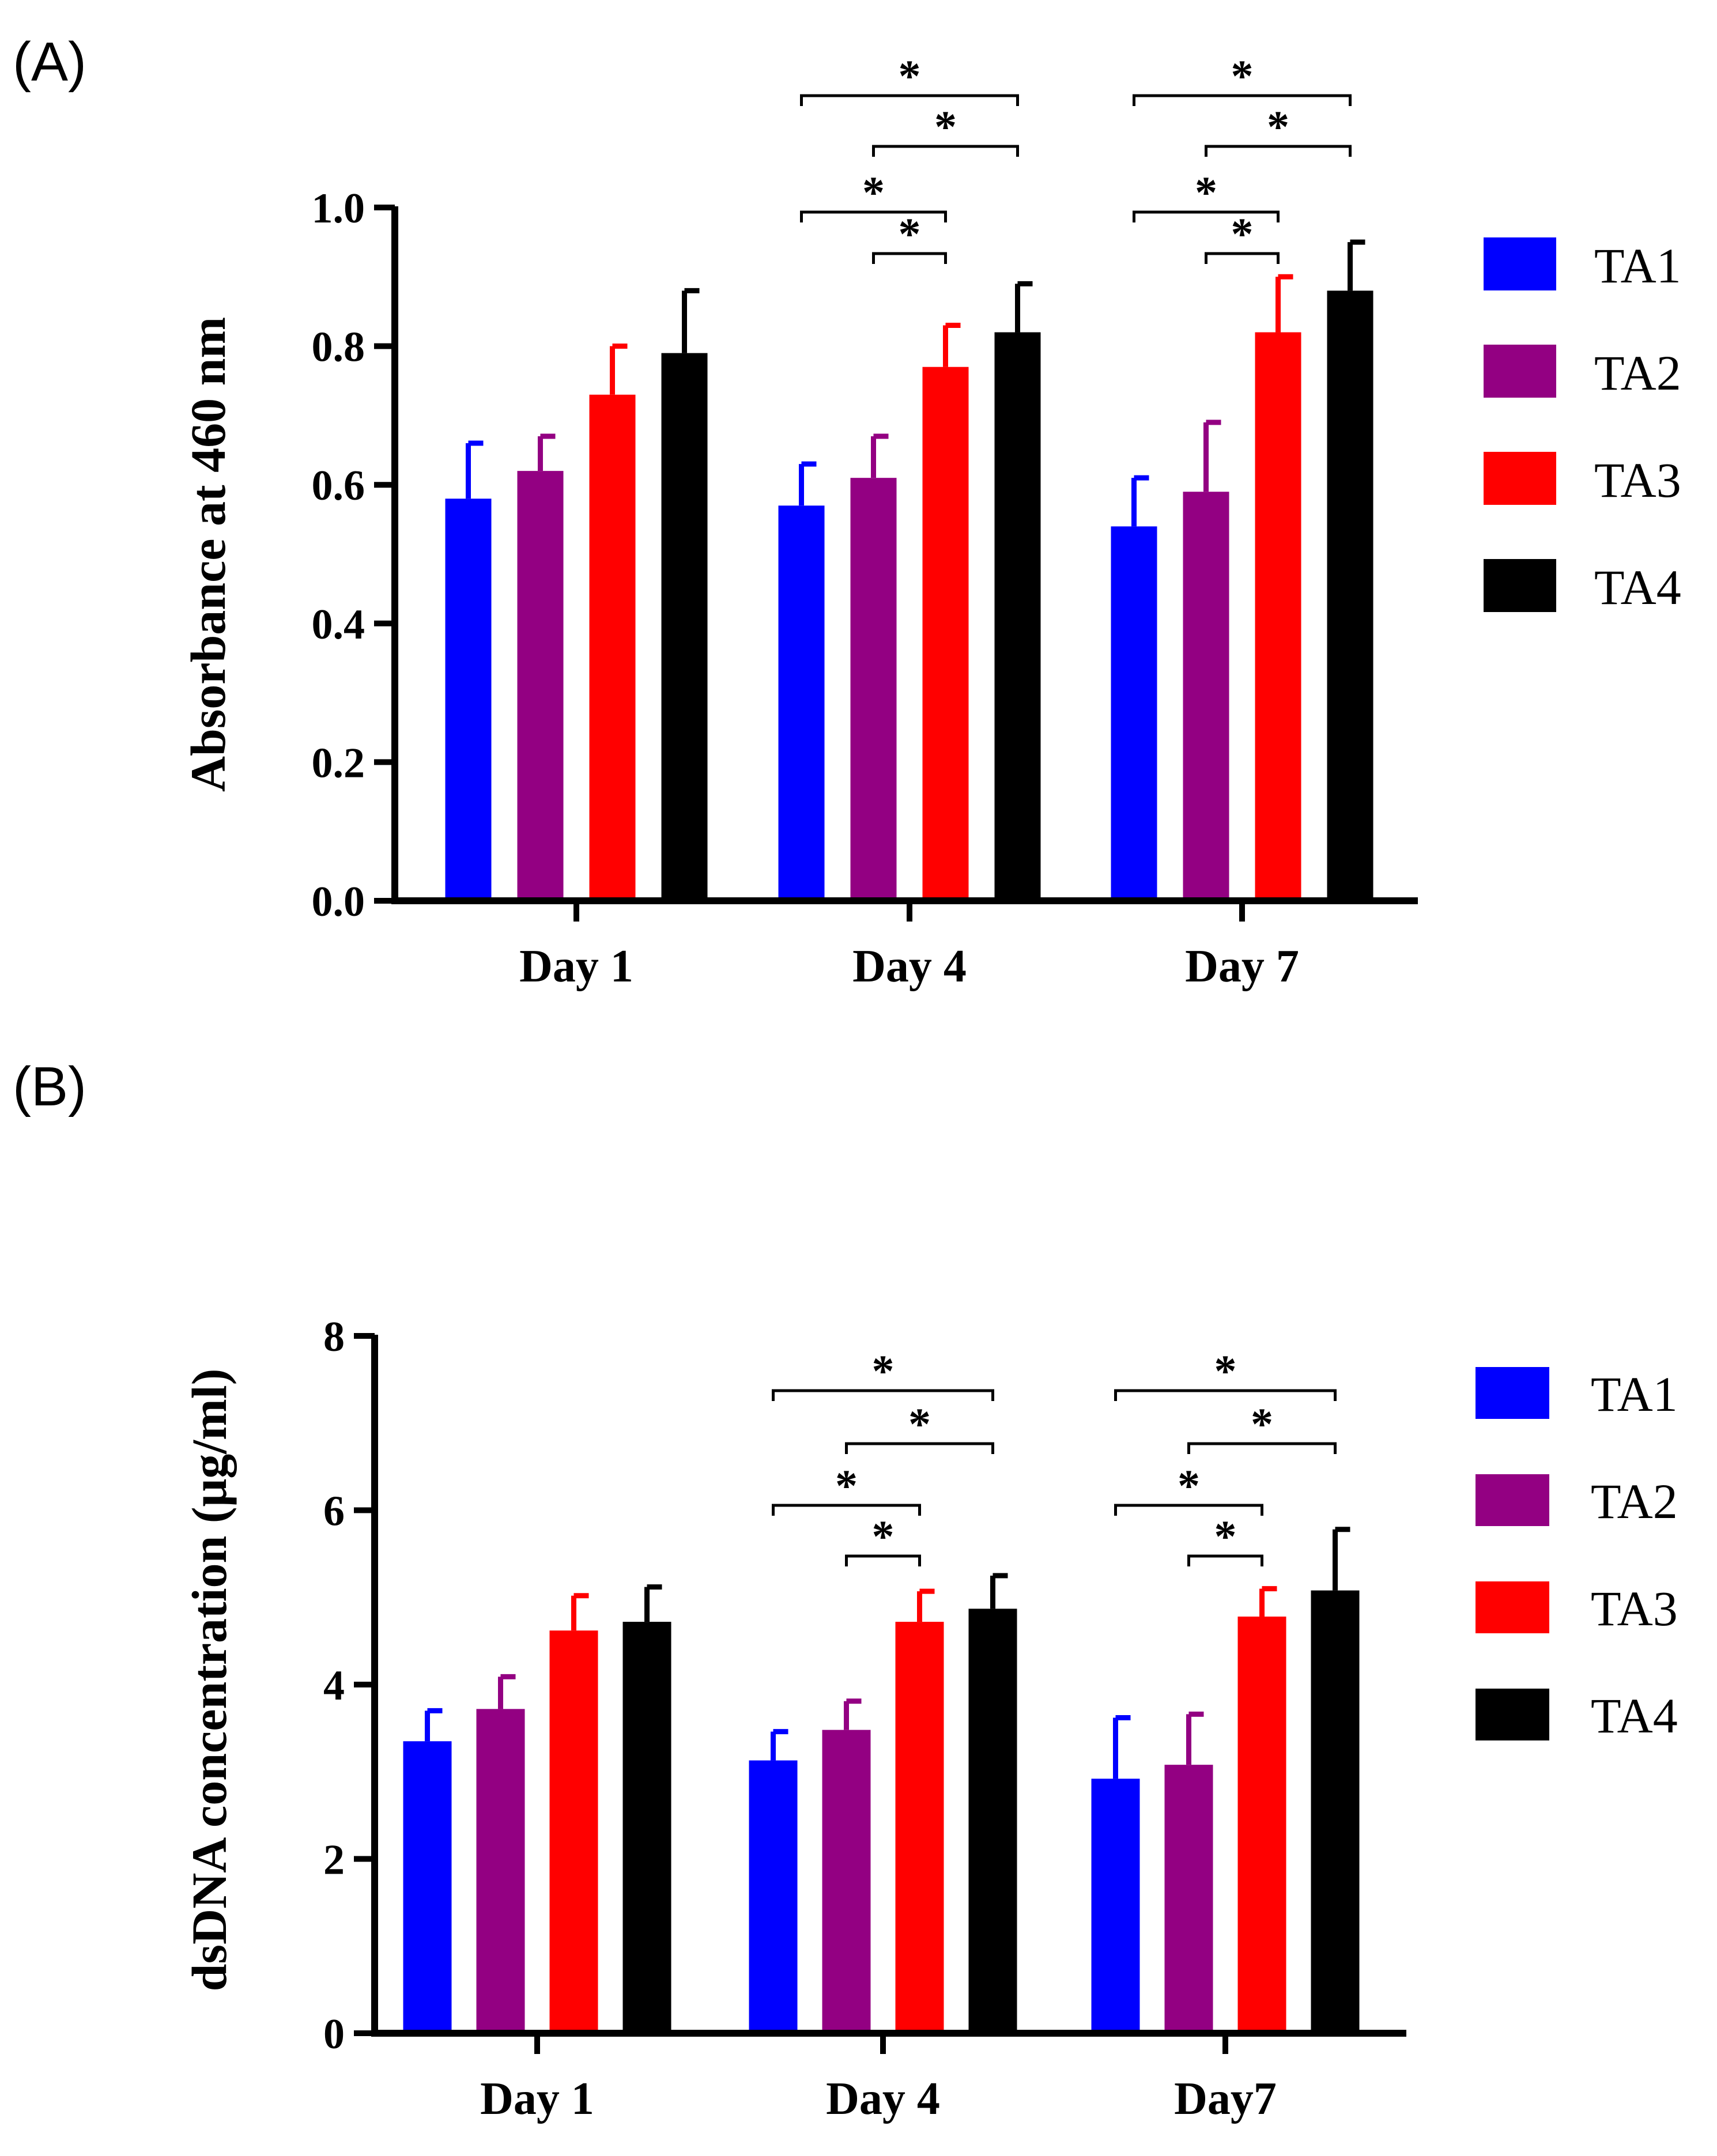  I want to click on y-tick-label: 2, so click(334, 1860).